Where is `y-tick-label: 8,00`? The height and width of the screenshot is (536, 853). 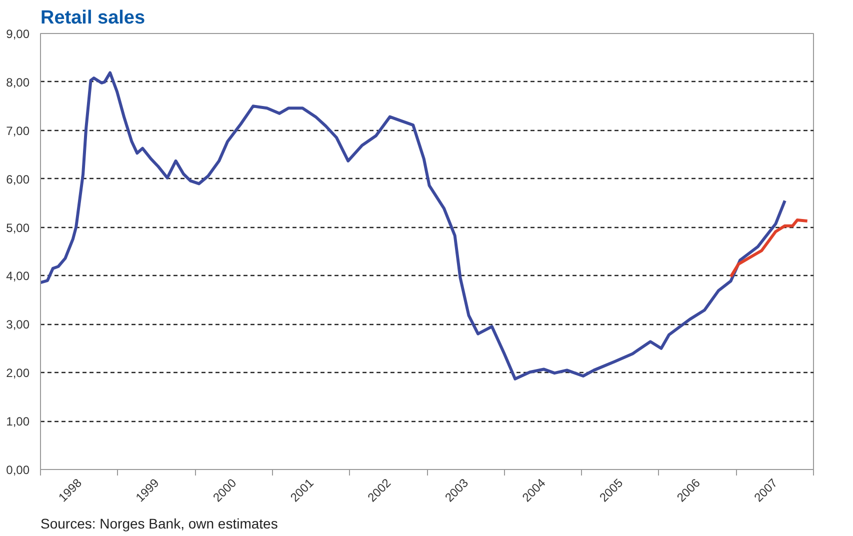 y-tick-label: 8,00 is located at coordinates (18, 82).